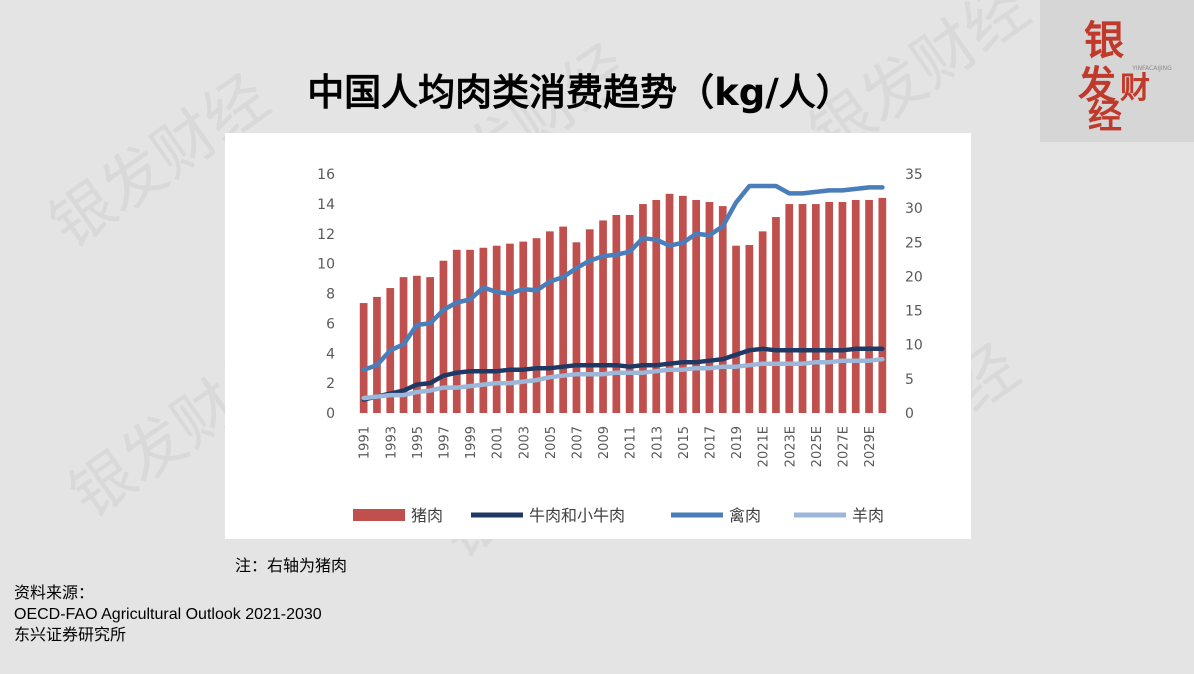 This screenshot has width=1194, height=674. What do you see at coordinates (330, 384) in the screenshot?
I see `y-left-tick: 2` at bounding box center [330, 384].